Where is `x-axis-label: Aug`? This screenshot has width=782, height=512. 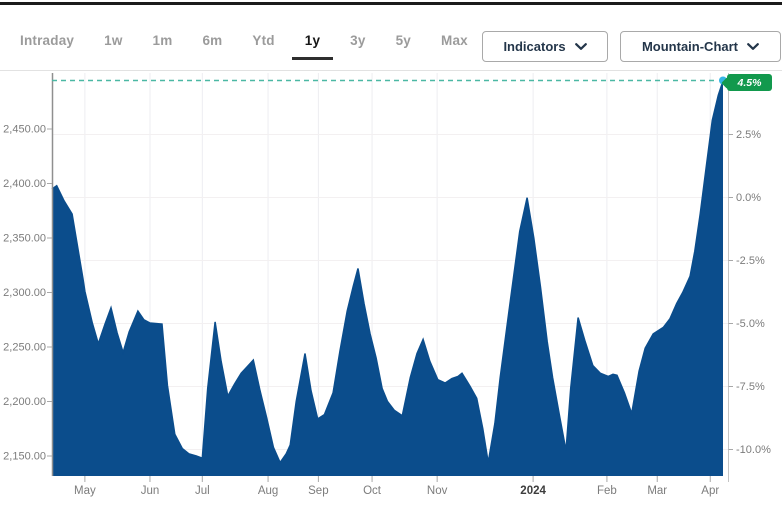 x-axis-label: Aug is located at coordinates (268, 491).